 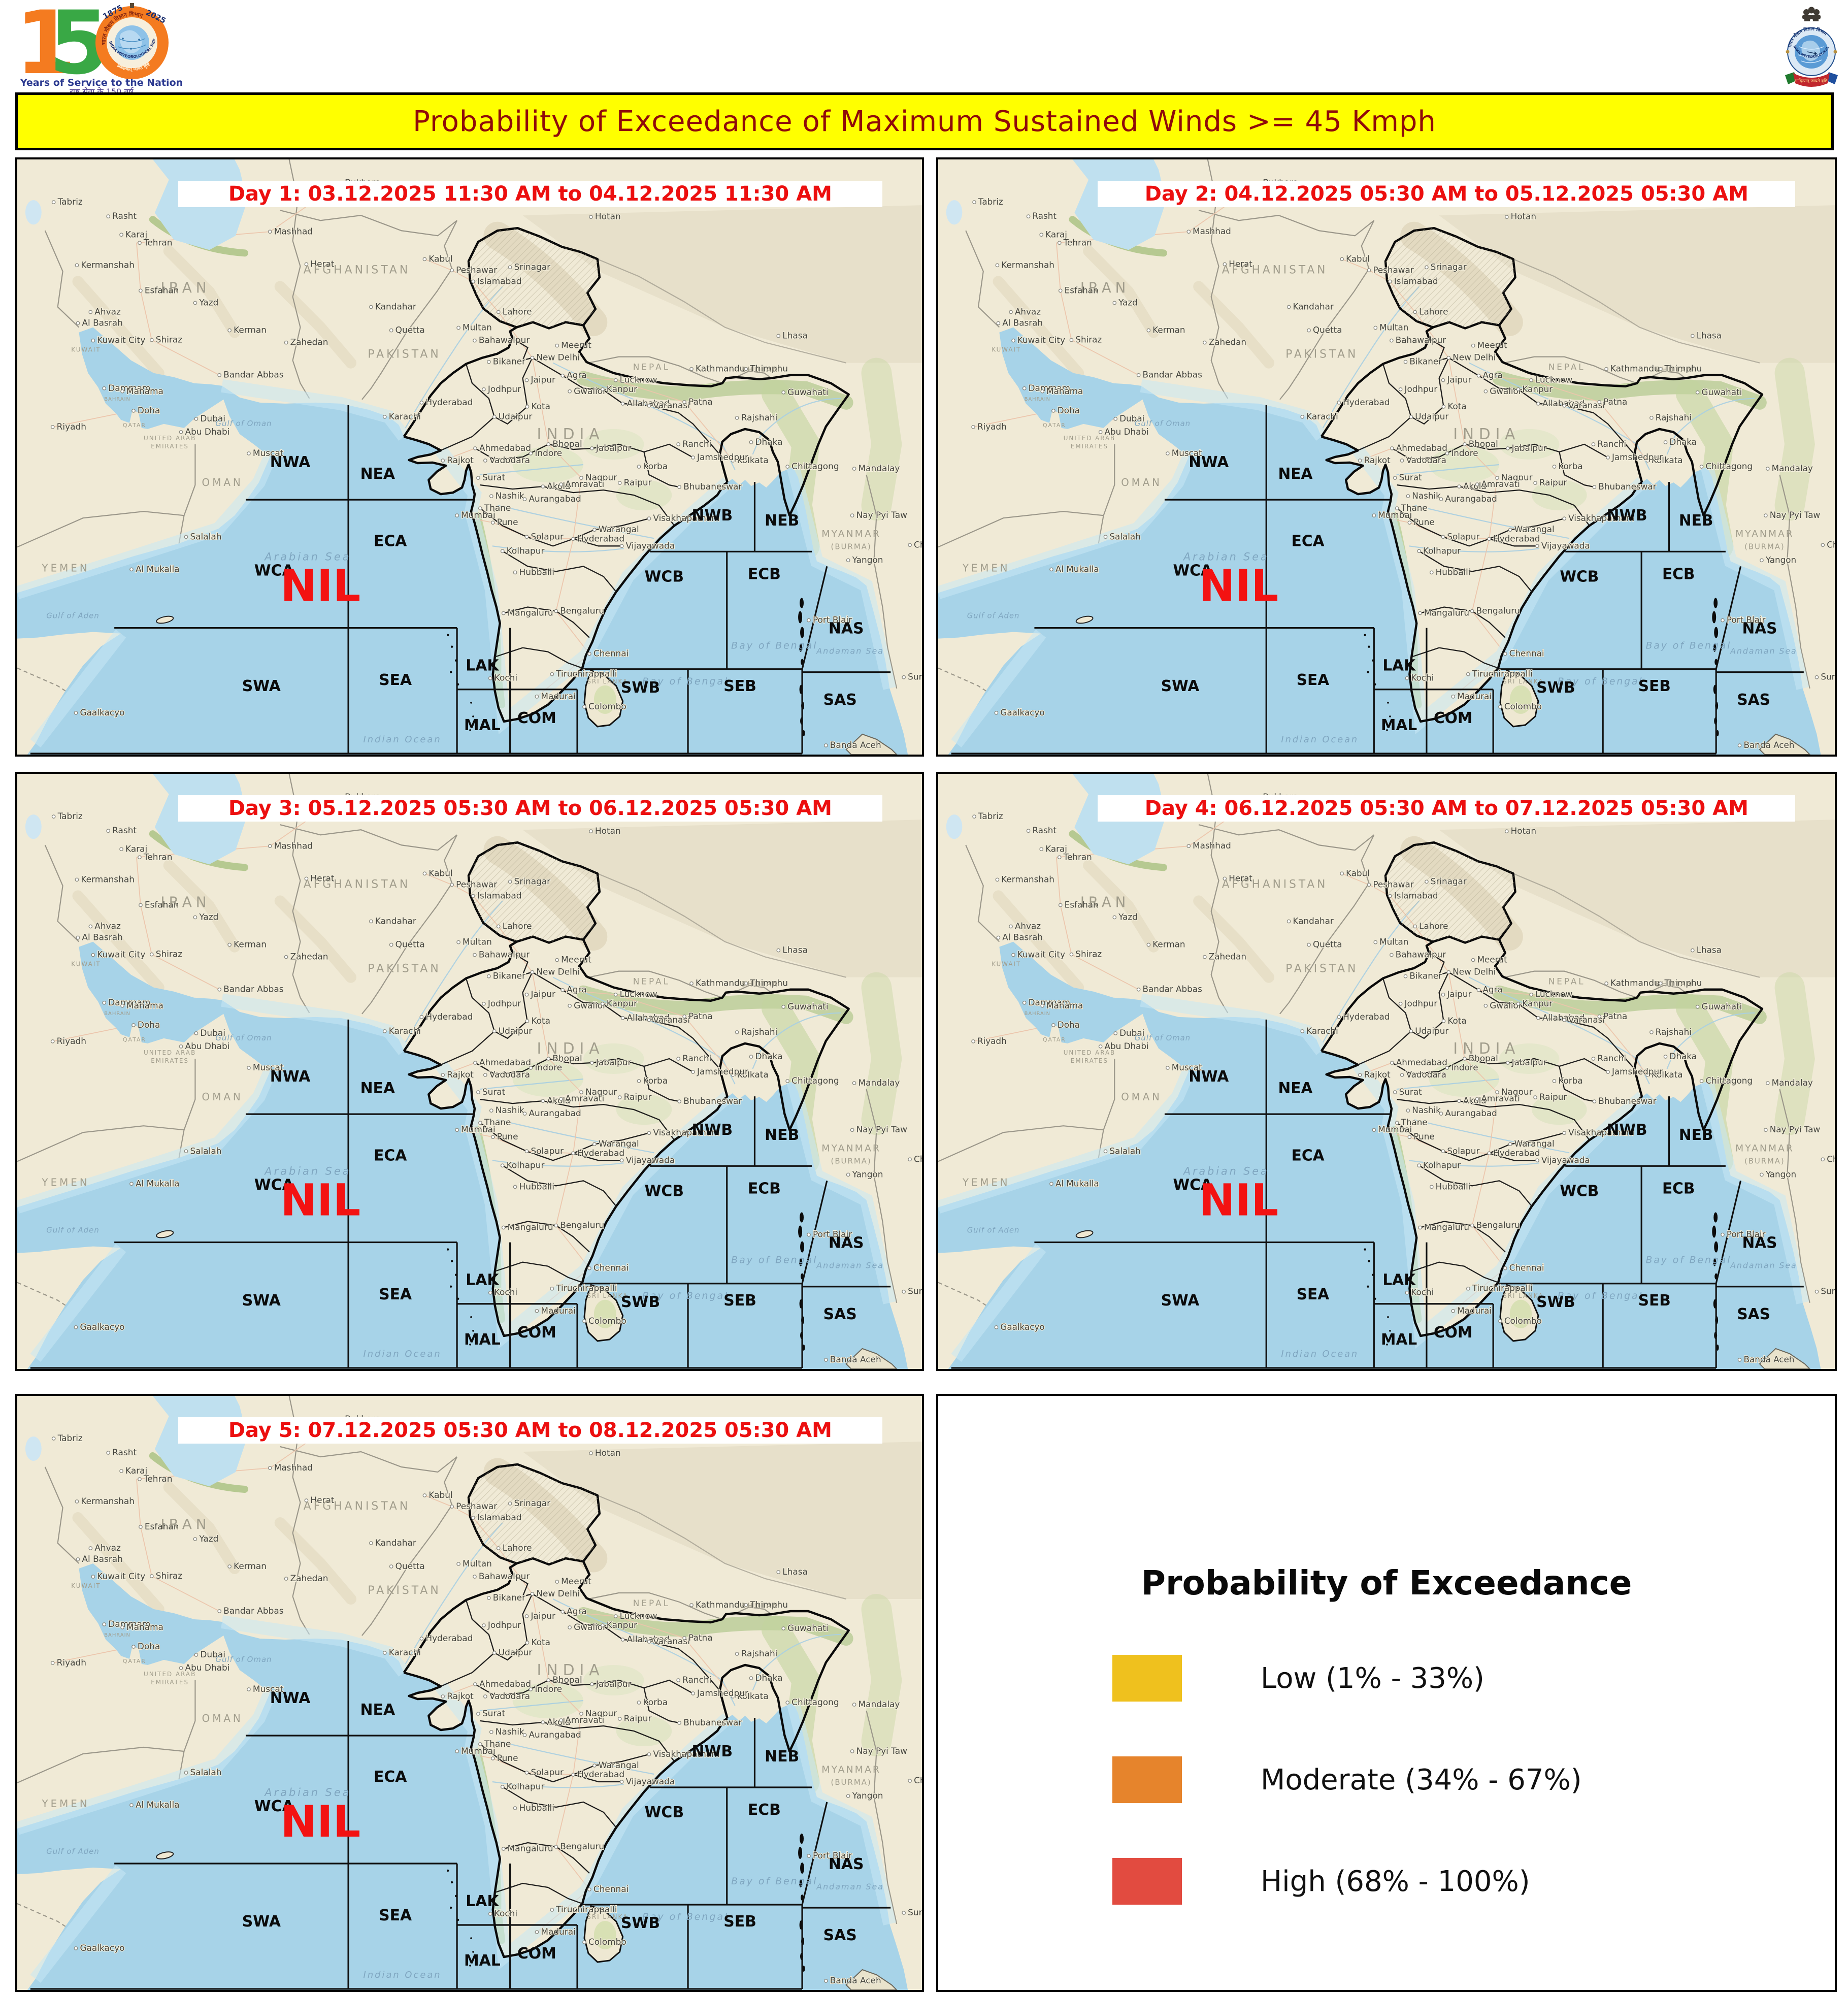 I want to click on svg-text: Nay Pyi Taw, so click(x=882, y=1130).